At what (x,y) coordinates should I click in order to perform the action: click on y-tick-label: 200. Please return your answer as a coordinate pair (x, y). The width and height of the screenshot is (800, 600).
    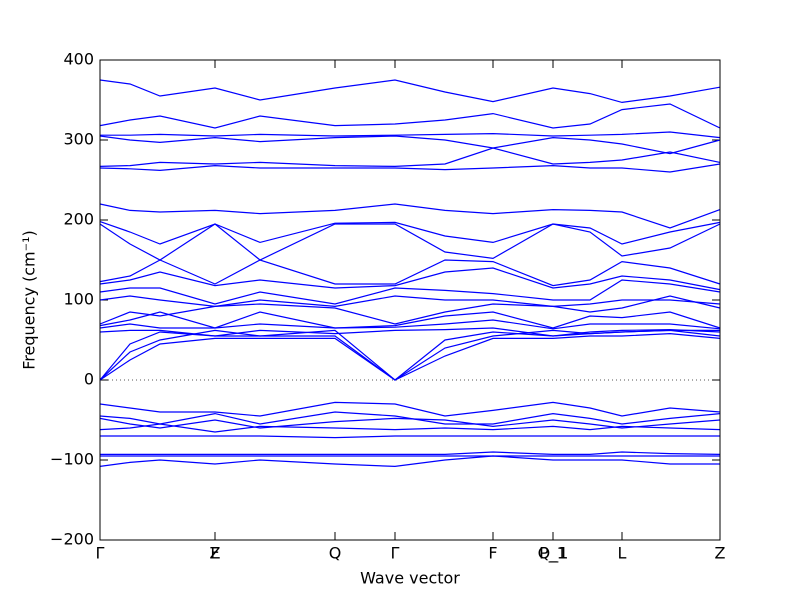
    Looking at the image, I should click on (78, 219).